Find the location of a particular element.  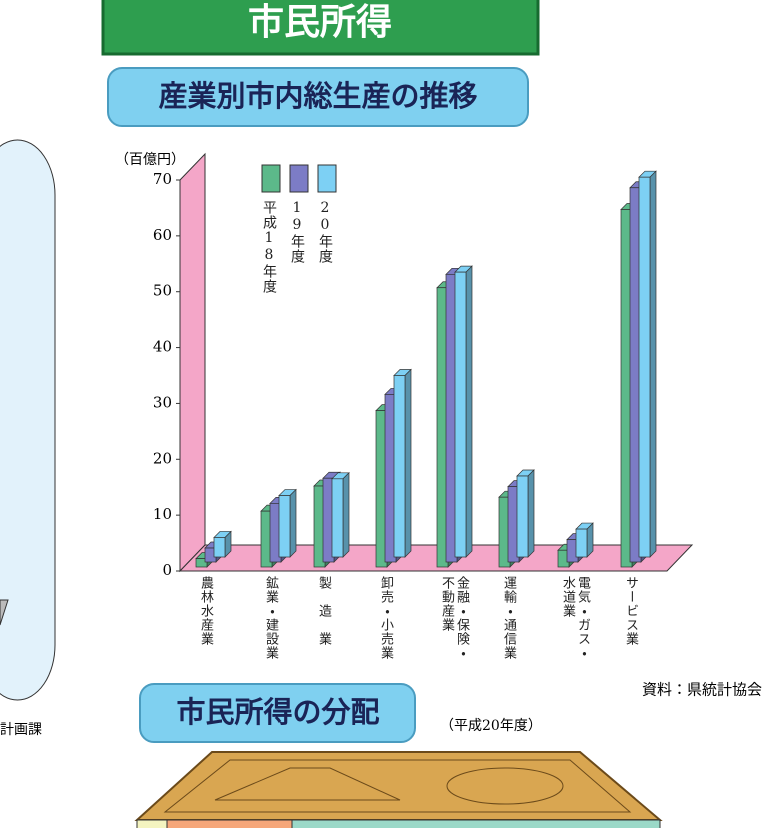

x-tick-label: サービス業 is located at coordinates (630, 611).